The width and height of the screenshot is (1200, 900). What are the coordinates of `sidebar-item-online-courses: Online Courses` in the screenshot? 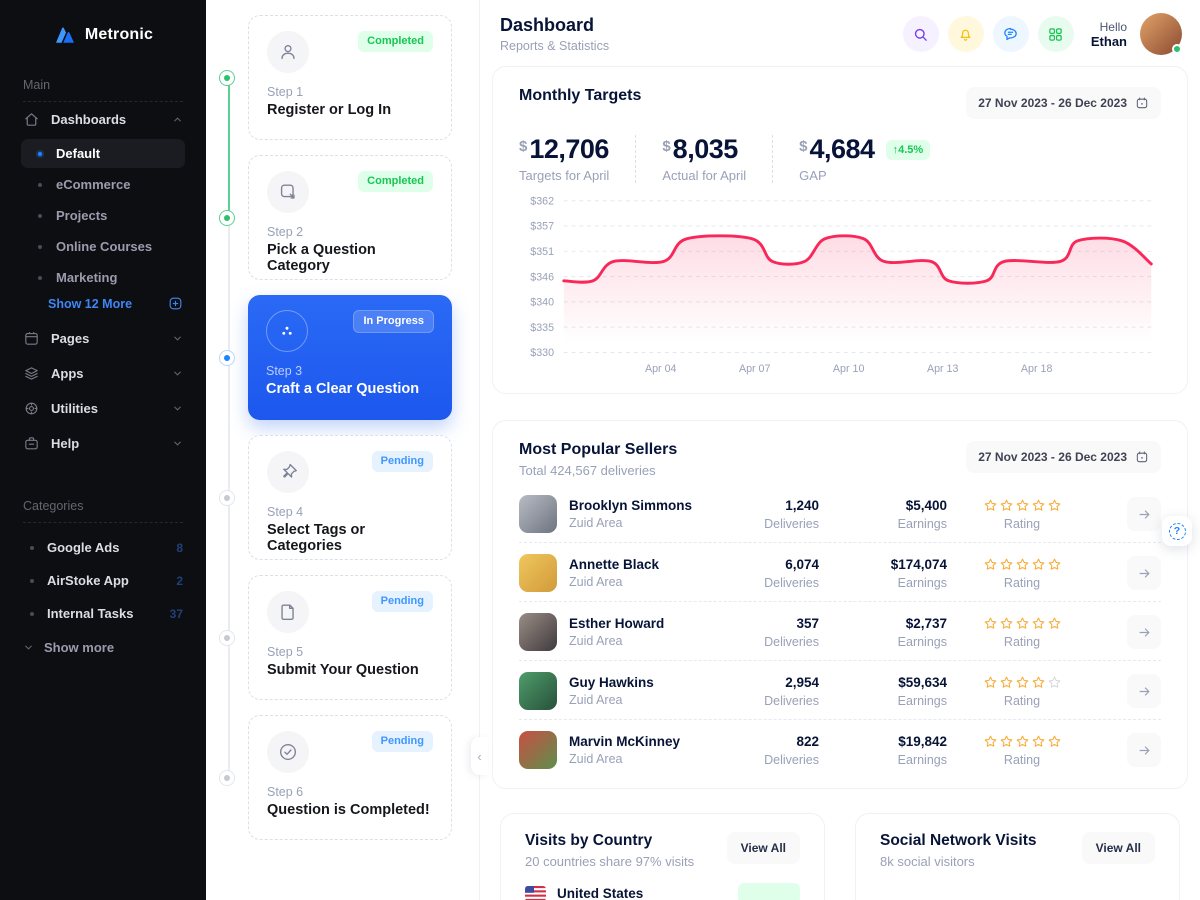 It's located at (103, 246).